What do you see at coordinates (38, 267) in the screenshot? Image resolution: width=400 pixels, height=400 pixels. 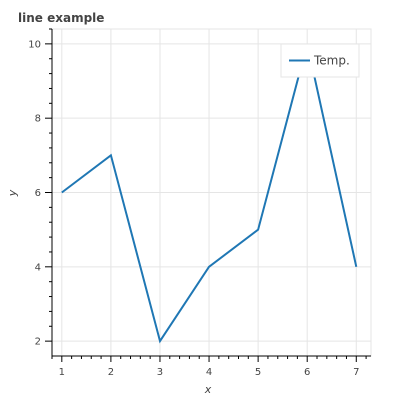 I see `y-tick-label: 4` at bounding box center [38, 267].